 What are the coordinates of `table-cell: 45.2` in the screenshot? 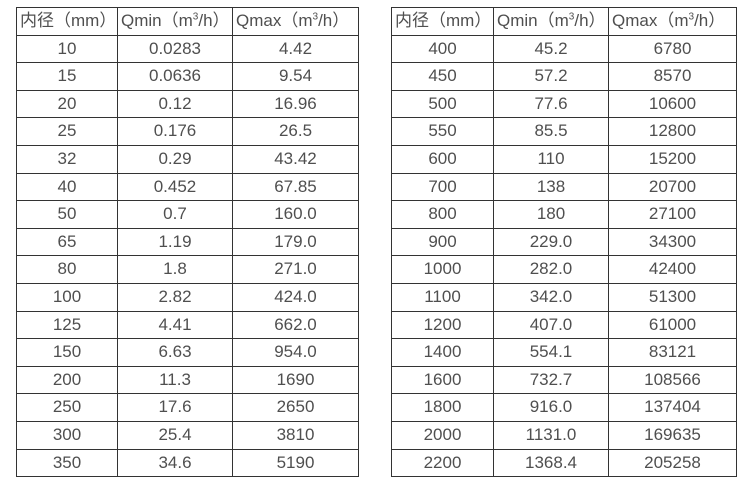 It's located at (551, 49).